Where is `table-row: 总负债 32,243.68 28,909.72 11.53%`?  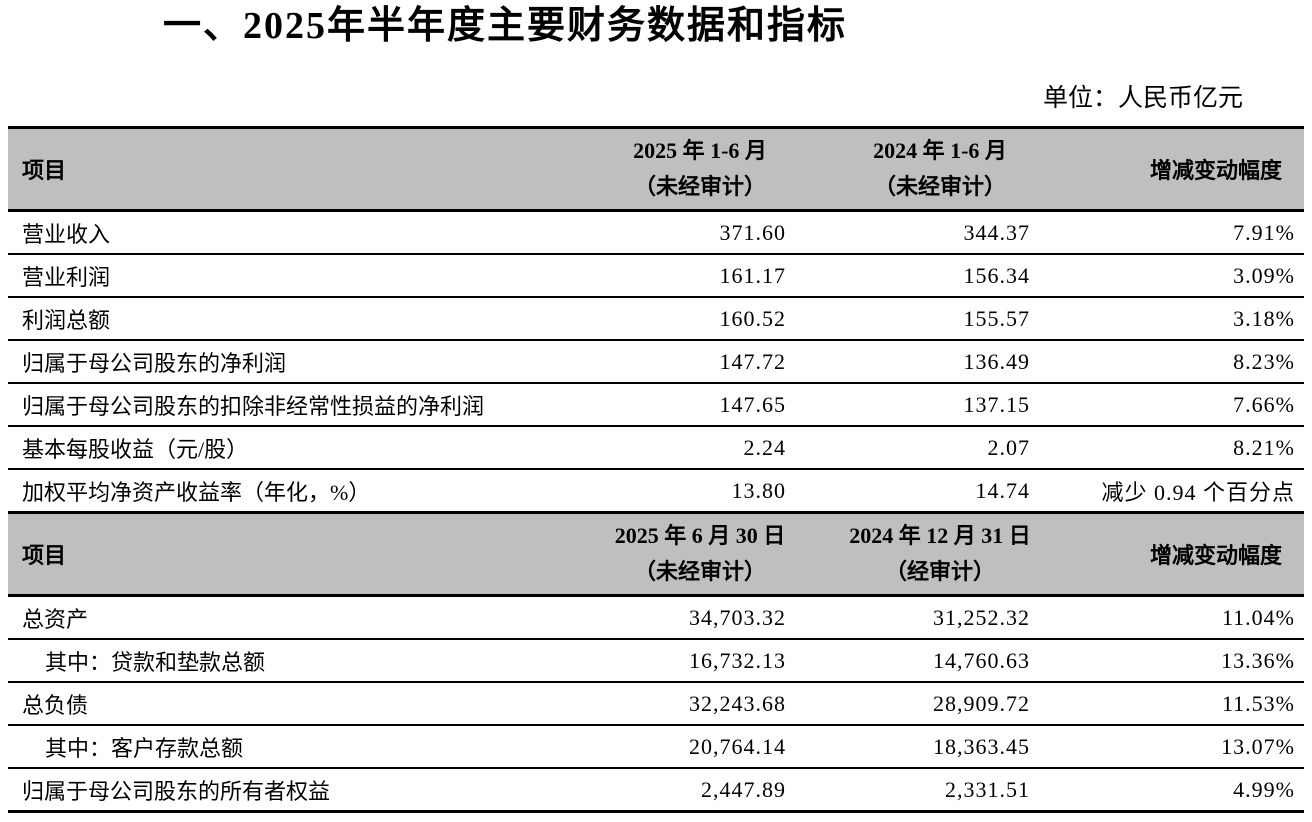
table-row: 总负债 32,243.68 28,909.72 11.53% is located at coordinates (656, 704).